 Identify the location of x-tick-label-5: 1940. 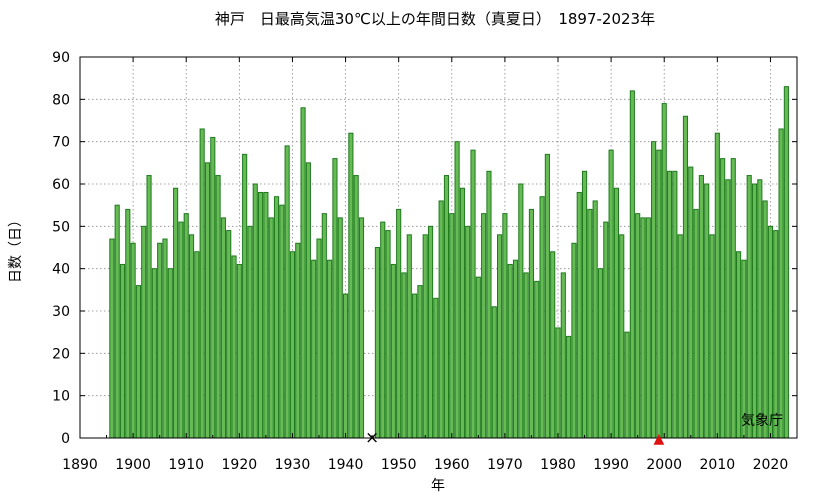
(346, 465).